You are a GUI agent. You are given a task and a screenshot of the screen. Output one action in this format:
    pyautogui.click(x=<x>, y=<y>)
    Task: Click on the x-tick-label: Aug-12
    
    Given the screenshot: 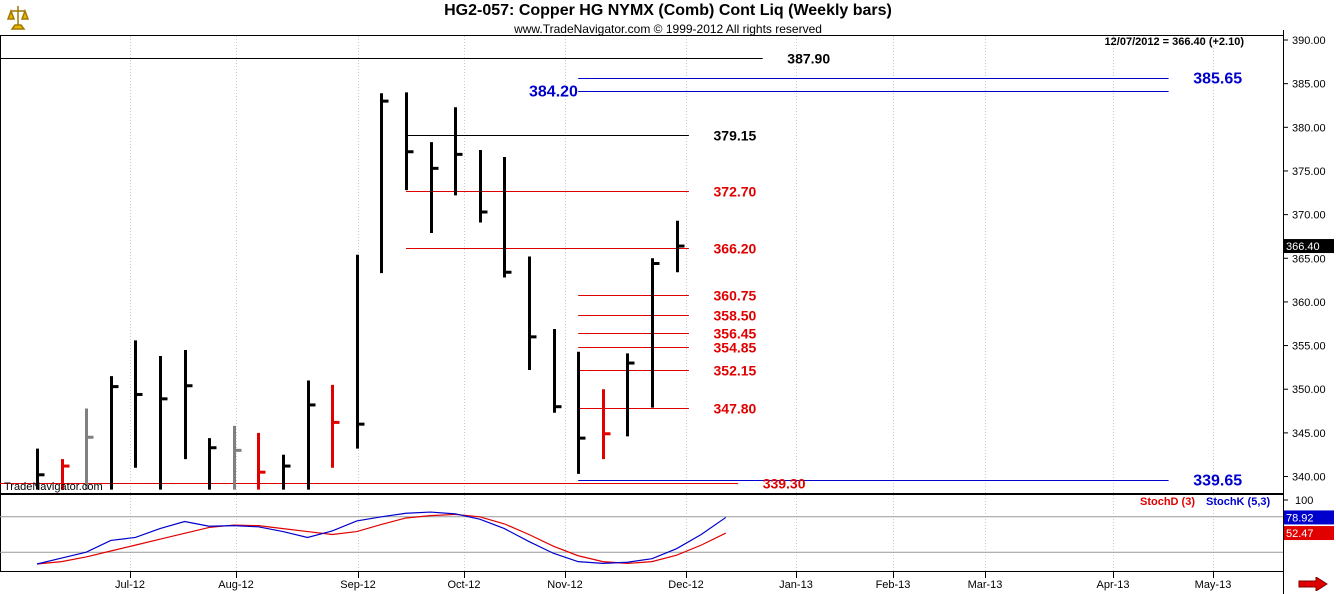 What is the action you would take?
    pyautogui.click(x=235, y=585)
    